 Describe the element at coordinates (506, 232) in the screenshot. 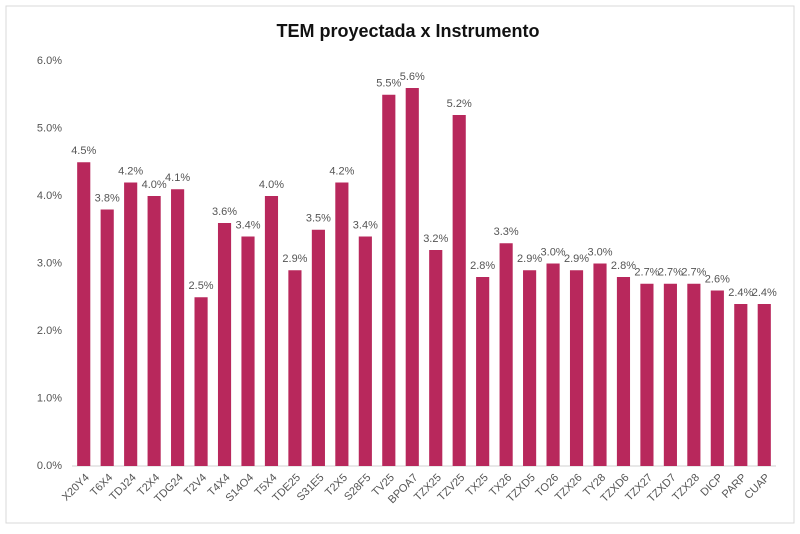

I see `value-label: 3.3%` at that location.